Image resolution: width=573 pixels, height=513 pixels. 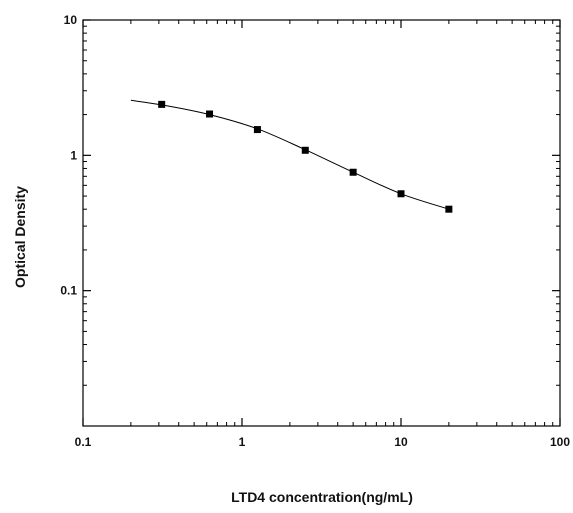 What do you see at coordinates (322, 497) in the screenshot?
I see `x-axis-title: LTD4 concentration(ng/mL)` at bounding box center [322, 497].